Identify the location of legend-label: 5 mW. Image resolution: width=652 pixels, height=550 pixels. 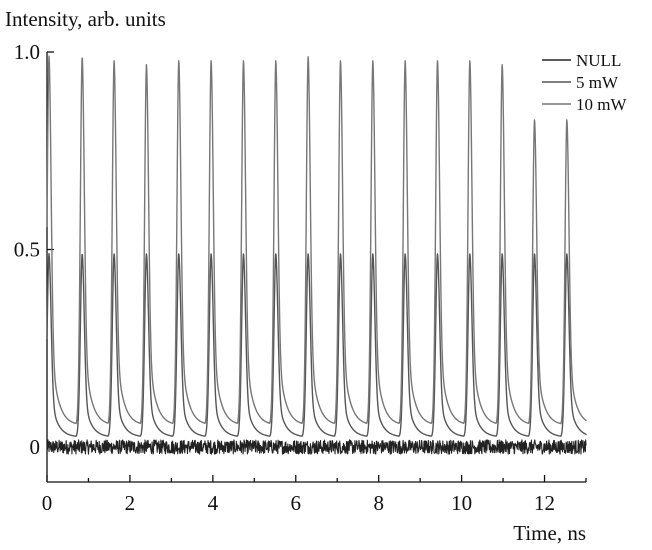
(597, 82).